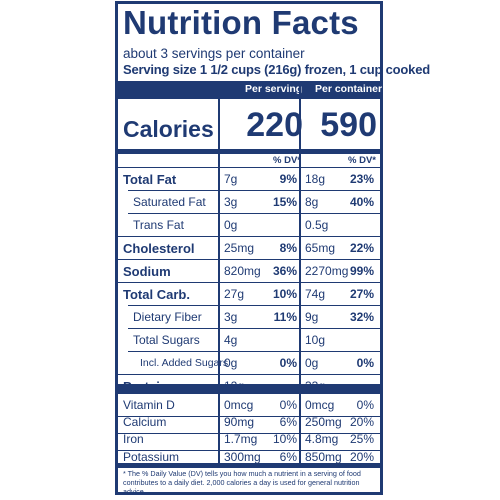 The height and width of the screenshot is (500, 500). Describe the element at coordinates (317, 225) in the screenshot. I see `amount-per-container: 0.5g` at that location.